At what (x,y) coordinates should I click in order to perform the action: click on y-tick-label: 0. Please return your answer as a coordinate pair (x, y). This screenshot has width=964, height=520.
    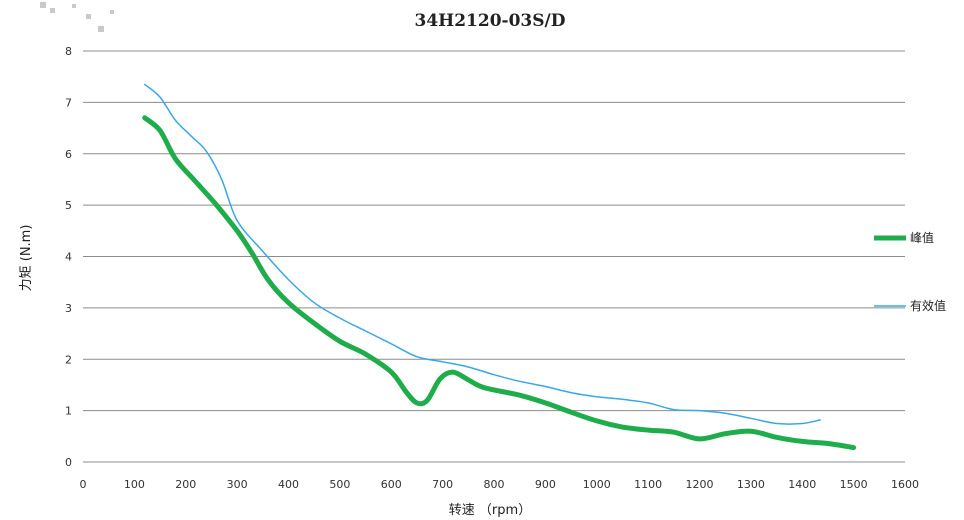
    Looking at the image, I should click on (68, 462).